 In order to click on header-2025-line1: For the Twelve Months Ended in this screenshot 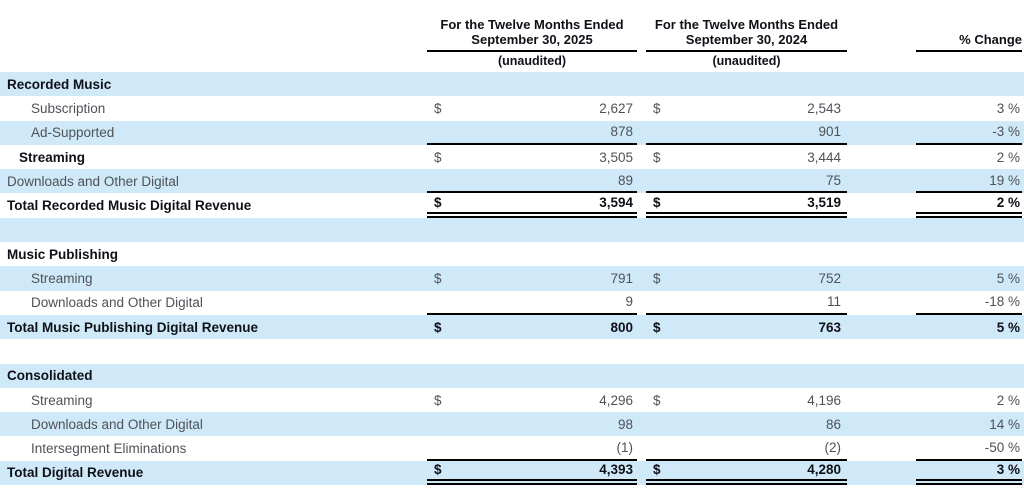, I will do `click(532, 24)`.